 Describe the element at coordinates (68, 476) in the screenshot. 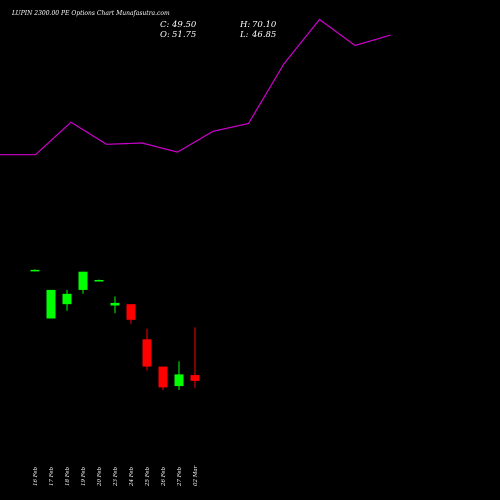

I see `x-tick-label: 18 Feb` at that location.